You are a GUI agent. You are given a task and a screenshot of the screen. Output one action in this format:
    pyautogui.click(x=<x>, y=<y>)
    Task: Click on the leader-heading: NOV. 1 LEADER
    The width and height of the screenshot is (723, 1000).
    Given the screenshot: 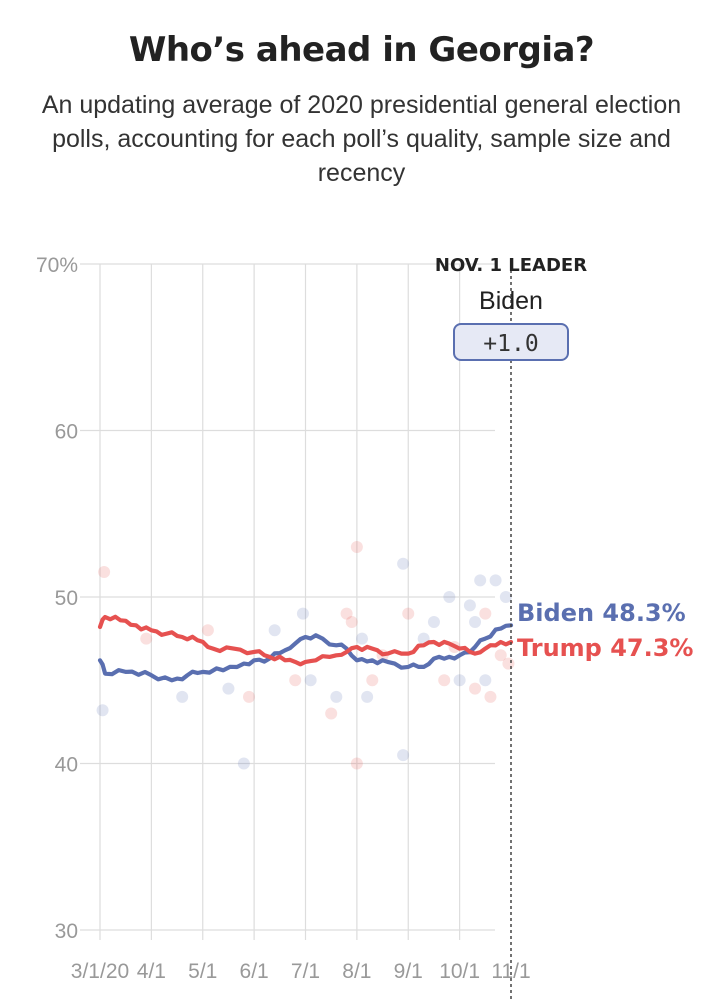 What is the action you would take?
    pyautogui.click(x=511, y=265)
    